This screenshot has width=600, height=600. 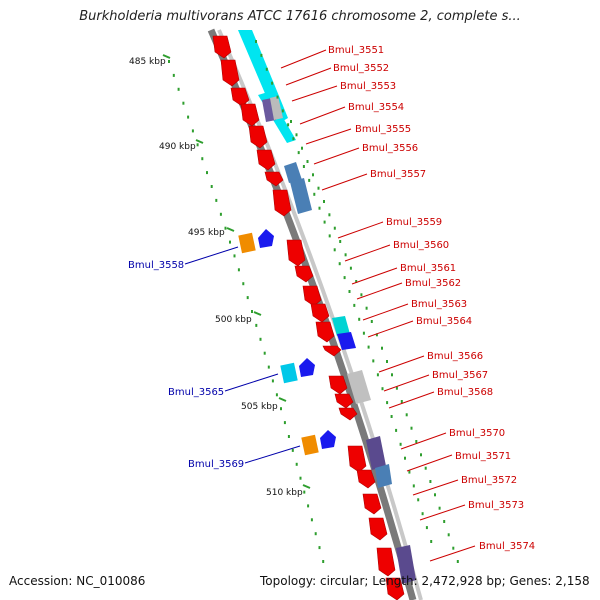 I want to click on gene-label: Bmul_3562, so click(x=433, y=283).